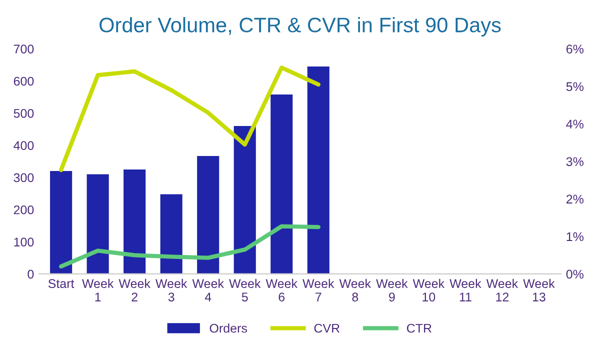 Image resolution: width=600 pixels, height=349 pixels. Describe the element at coordinates (98, 290) in the screenshot. I see `x-tick-label: Week 1` at that location.